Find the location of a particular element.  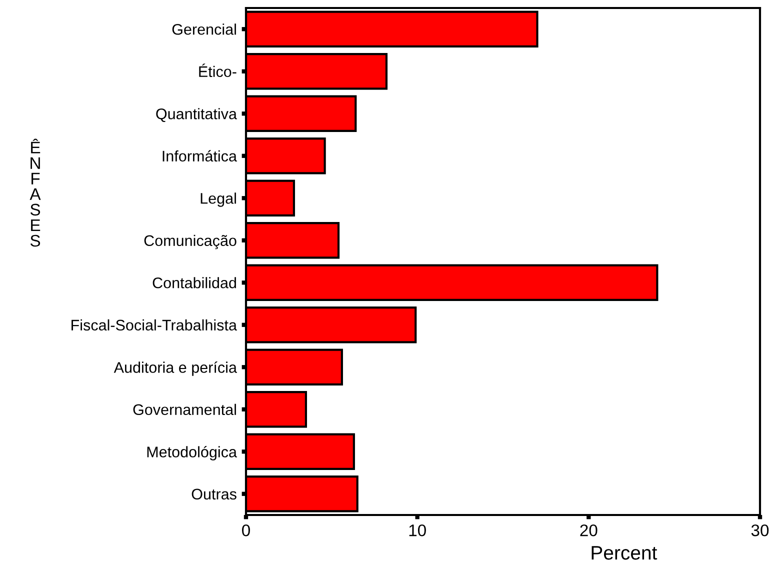

x-tick-label: 30 is located at coordinates (760, 530).